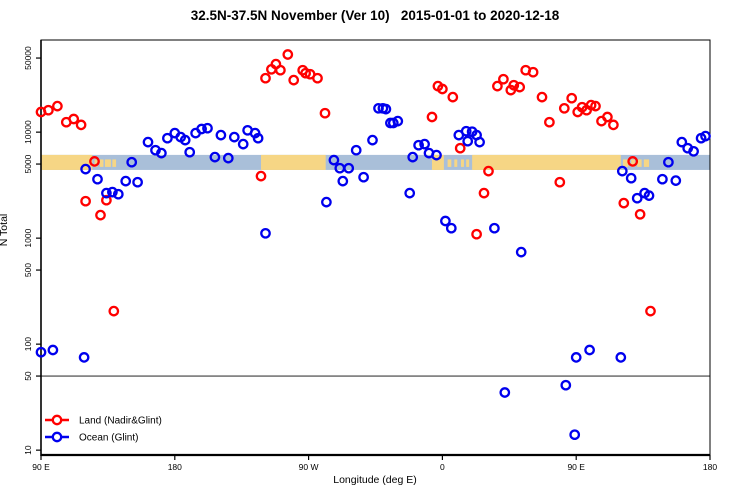 This screenshot has height=500, width=750. I want to click on x-tick-label: 90 E, so click(576, 467).